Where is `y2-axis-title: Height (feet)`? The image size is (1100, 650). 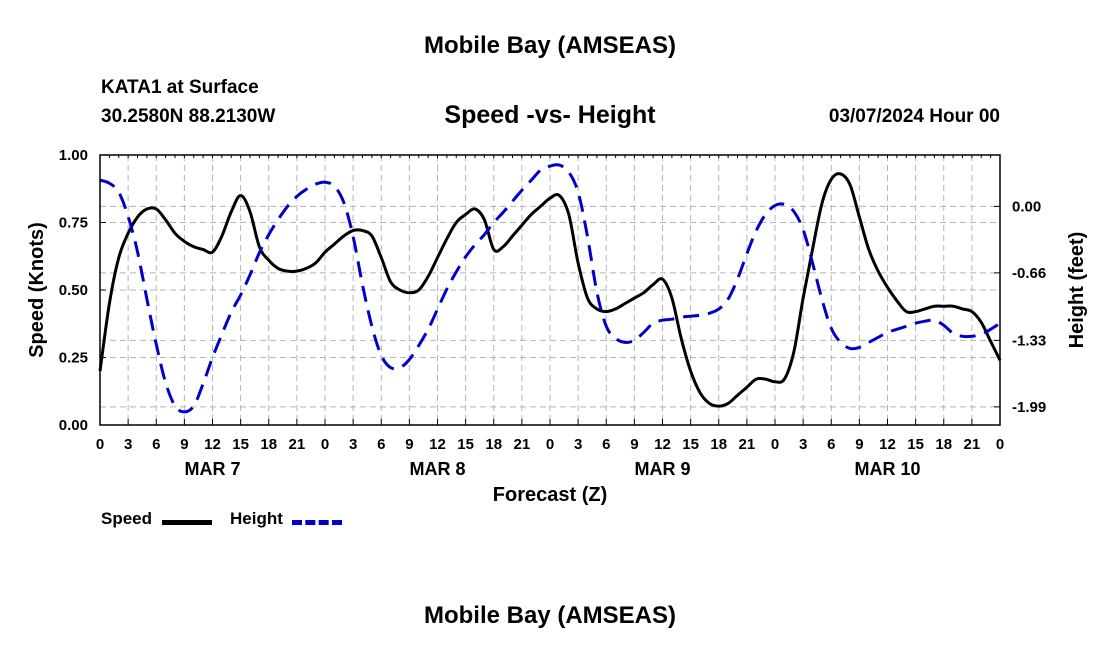 y2-axis-title: Height (feet) is located at coordinates (1077, 290).